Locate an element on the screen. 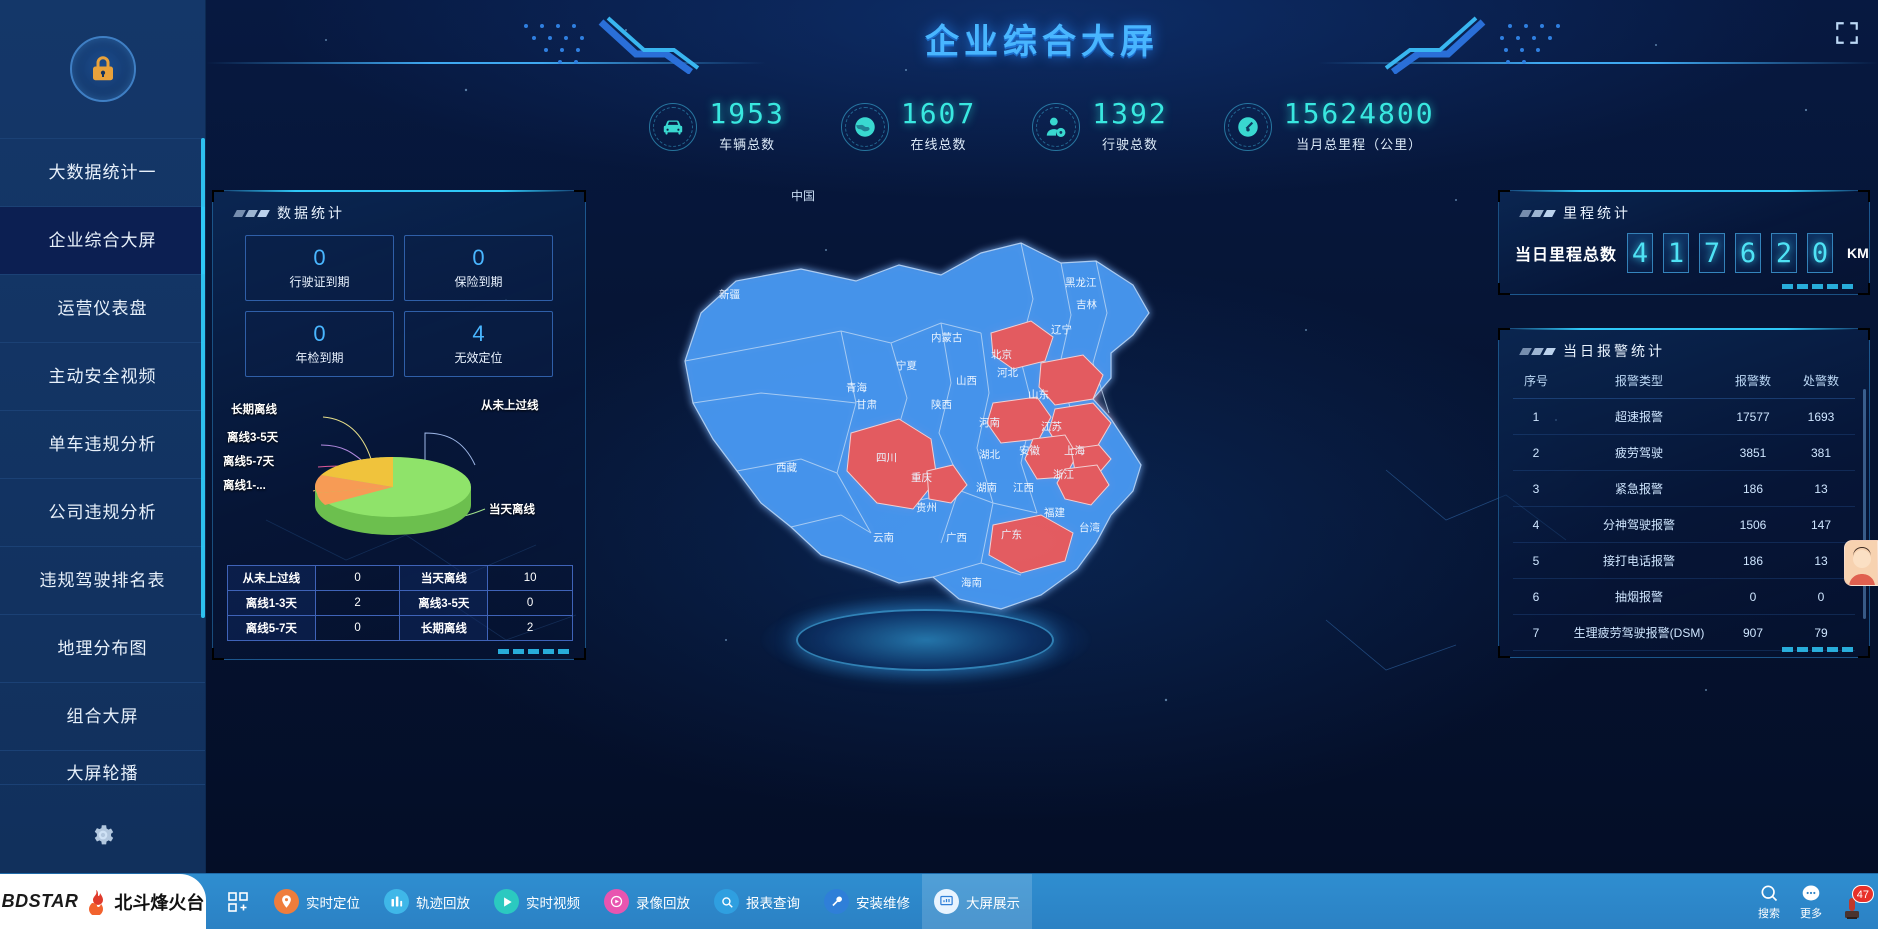 The image size is (1878, 929). notification-badge: 47 is located at coordinates (1862, 893).